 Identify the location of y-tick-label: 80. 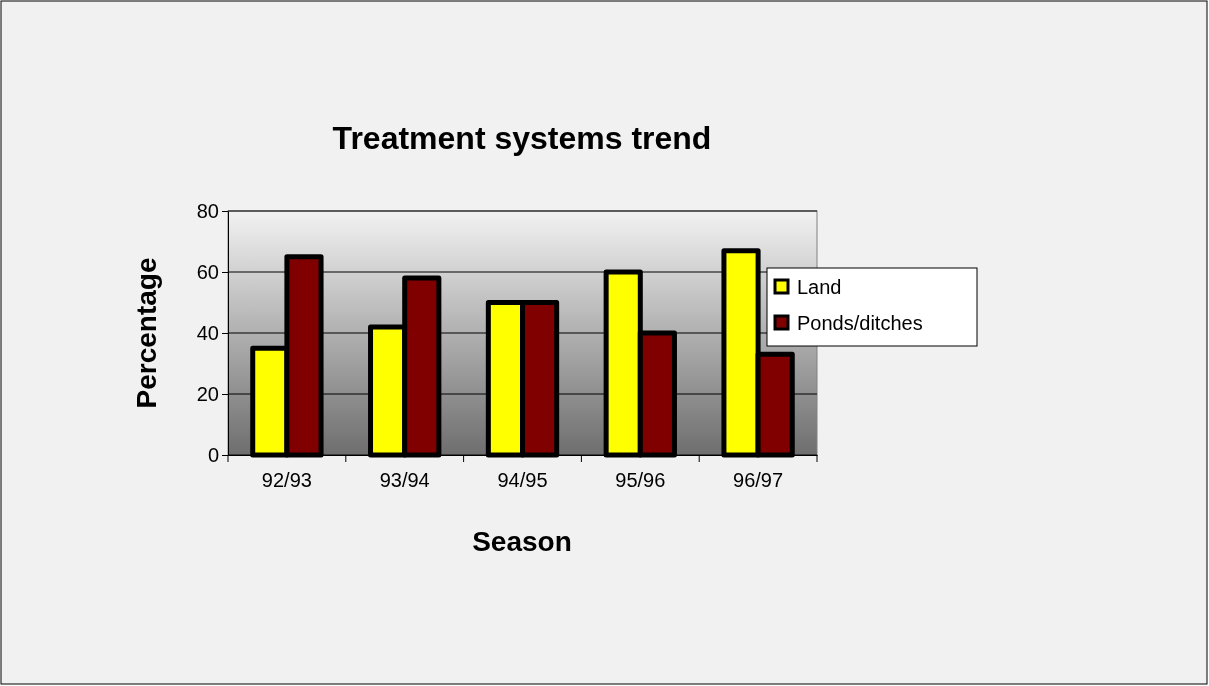
(207, 210).